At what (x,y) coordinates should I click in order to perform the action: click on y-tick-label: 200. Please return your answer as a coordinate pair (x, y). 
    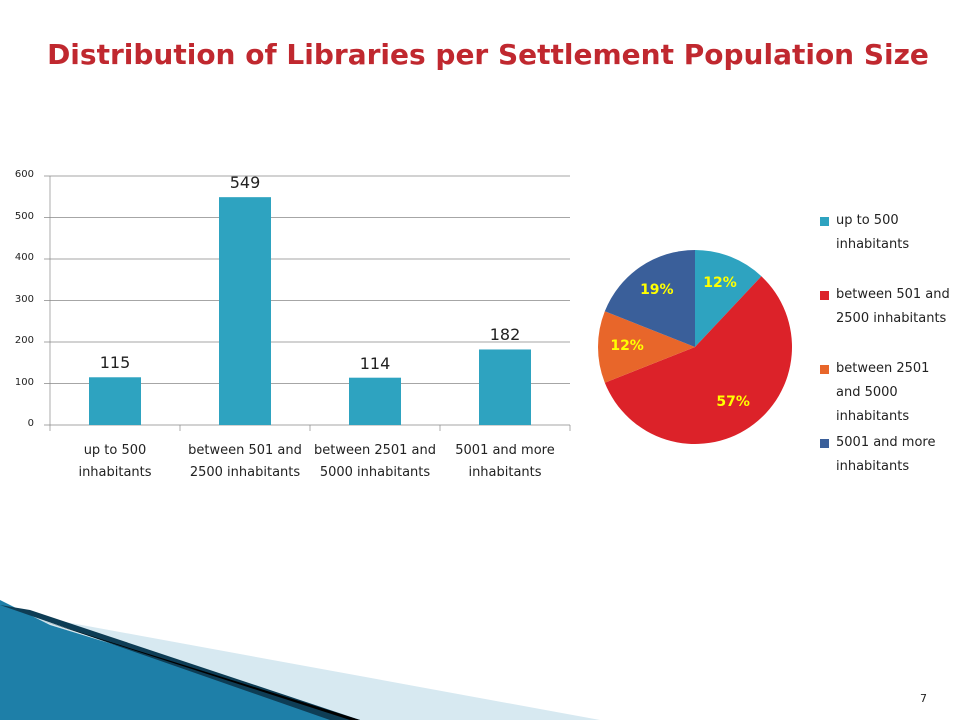
    Looking at the image, I should click on (24, 340).